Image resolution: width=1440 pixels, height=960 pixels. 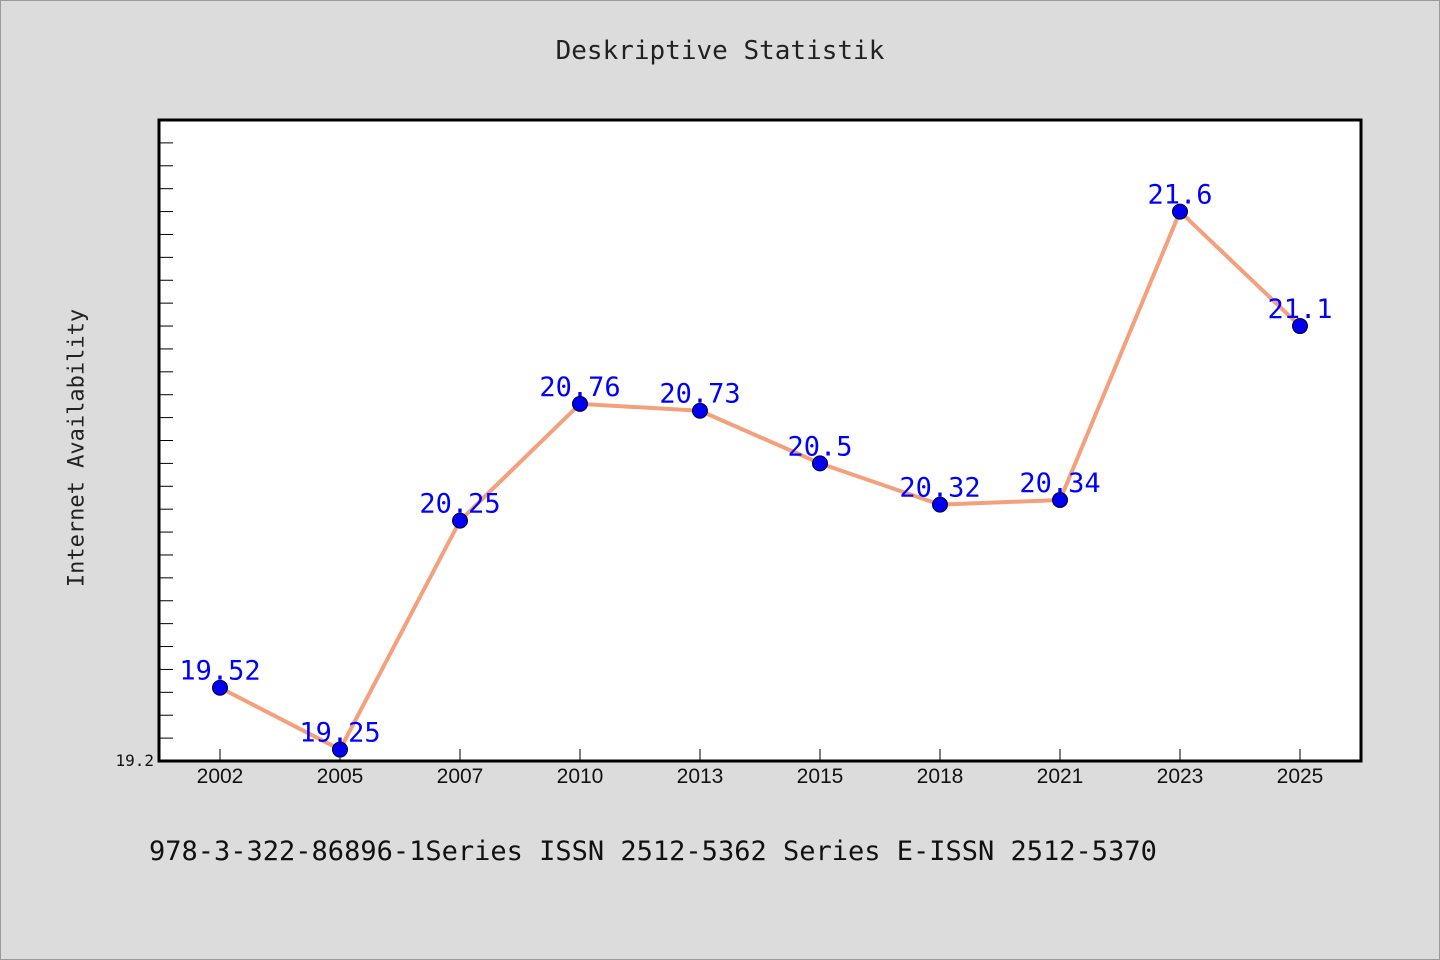 I want to click on data-label: 20.5, so click(x=819, y=446).